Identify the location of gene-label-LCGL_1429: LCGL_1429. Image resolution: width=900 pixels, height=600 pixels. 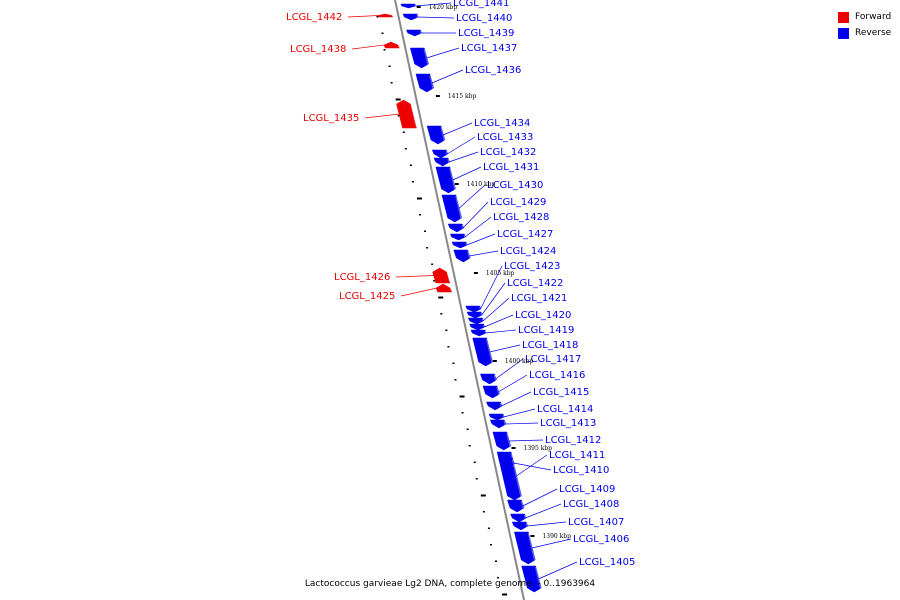
(518, 202).